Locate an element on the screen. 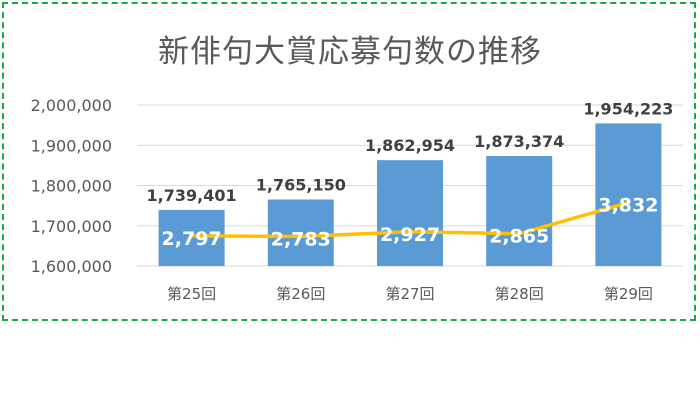 This screenshot has height=408, width=700. y-tick-label: 1,800,000 is located at coordinates (71, 186).